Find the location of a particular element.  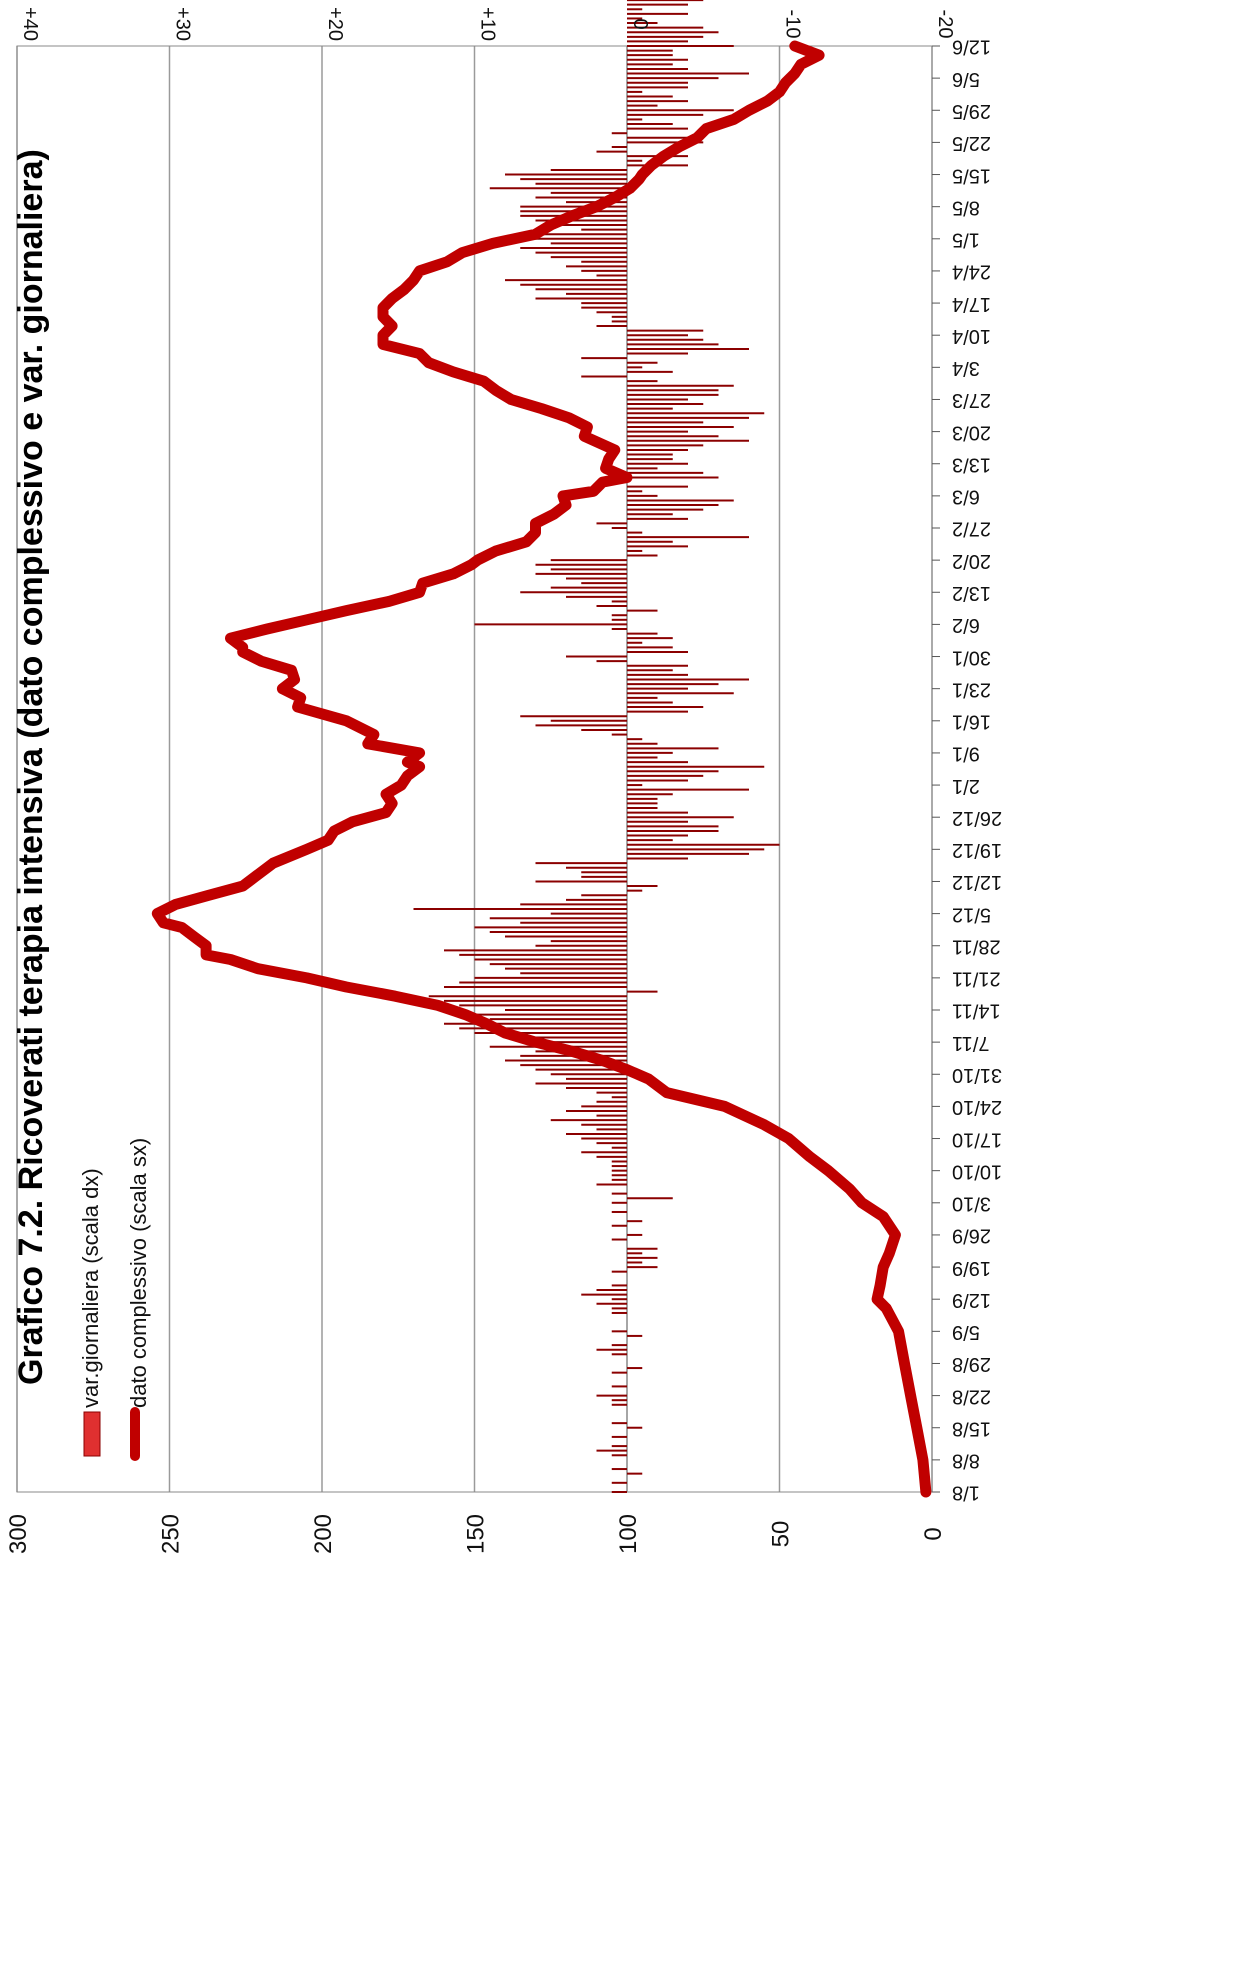

date-tick-label: 8/8 is located at coordinates (966, 1461).